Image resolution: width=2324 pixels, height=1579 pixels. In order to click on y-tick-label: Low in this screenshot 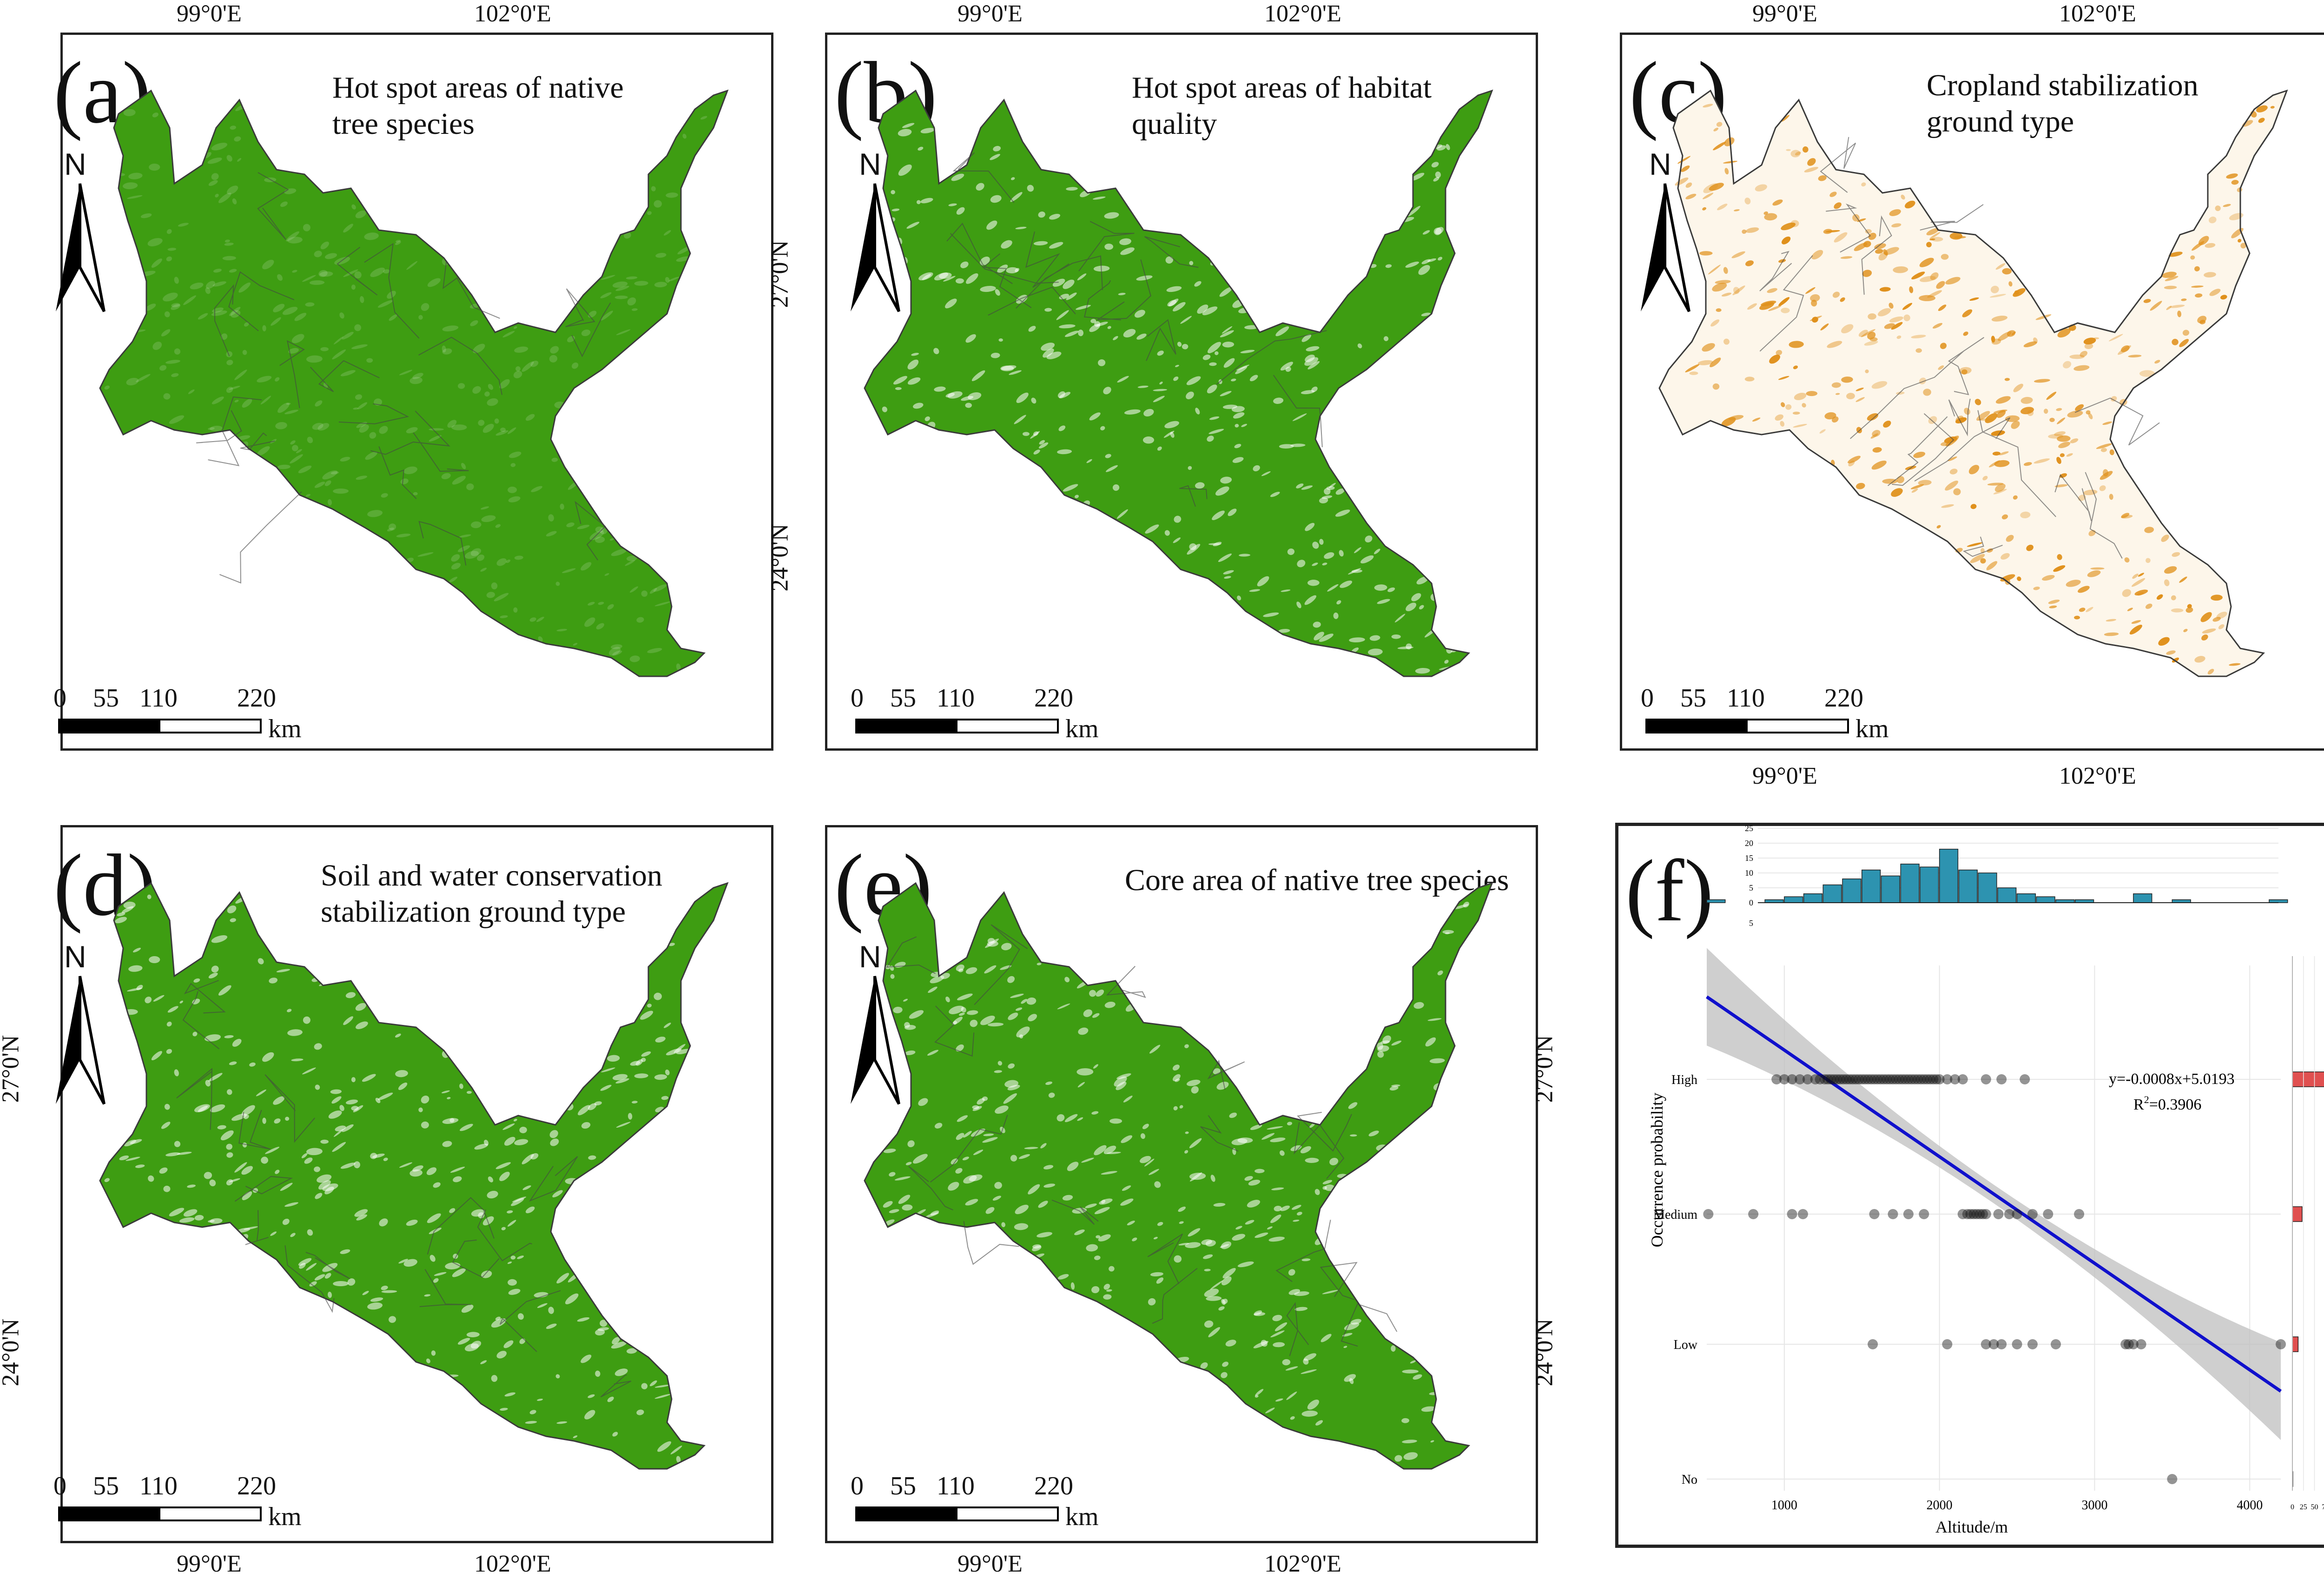, I will do `click(1686, 1345)`.